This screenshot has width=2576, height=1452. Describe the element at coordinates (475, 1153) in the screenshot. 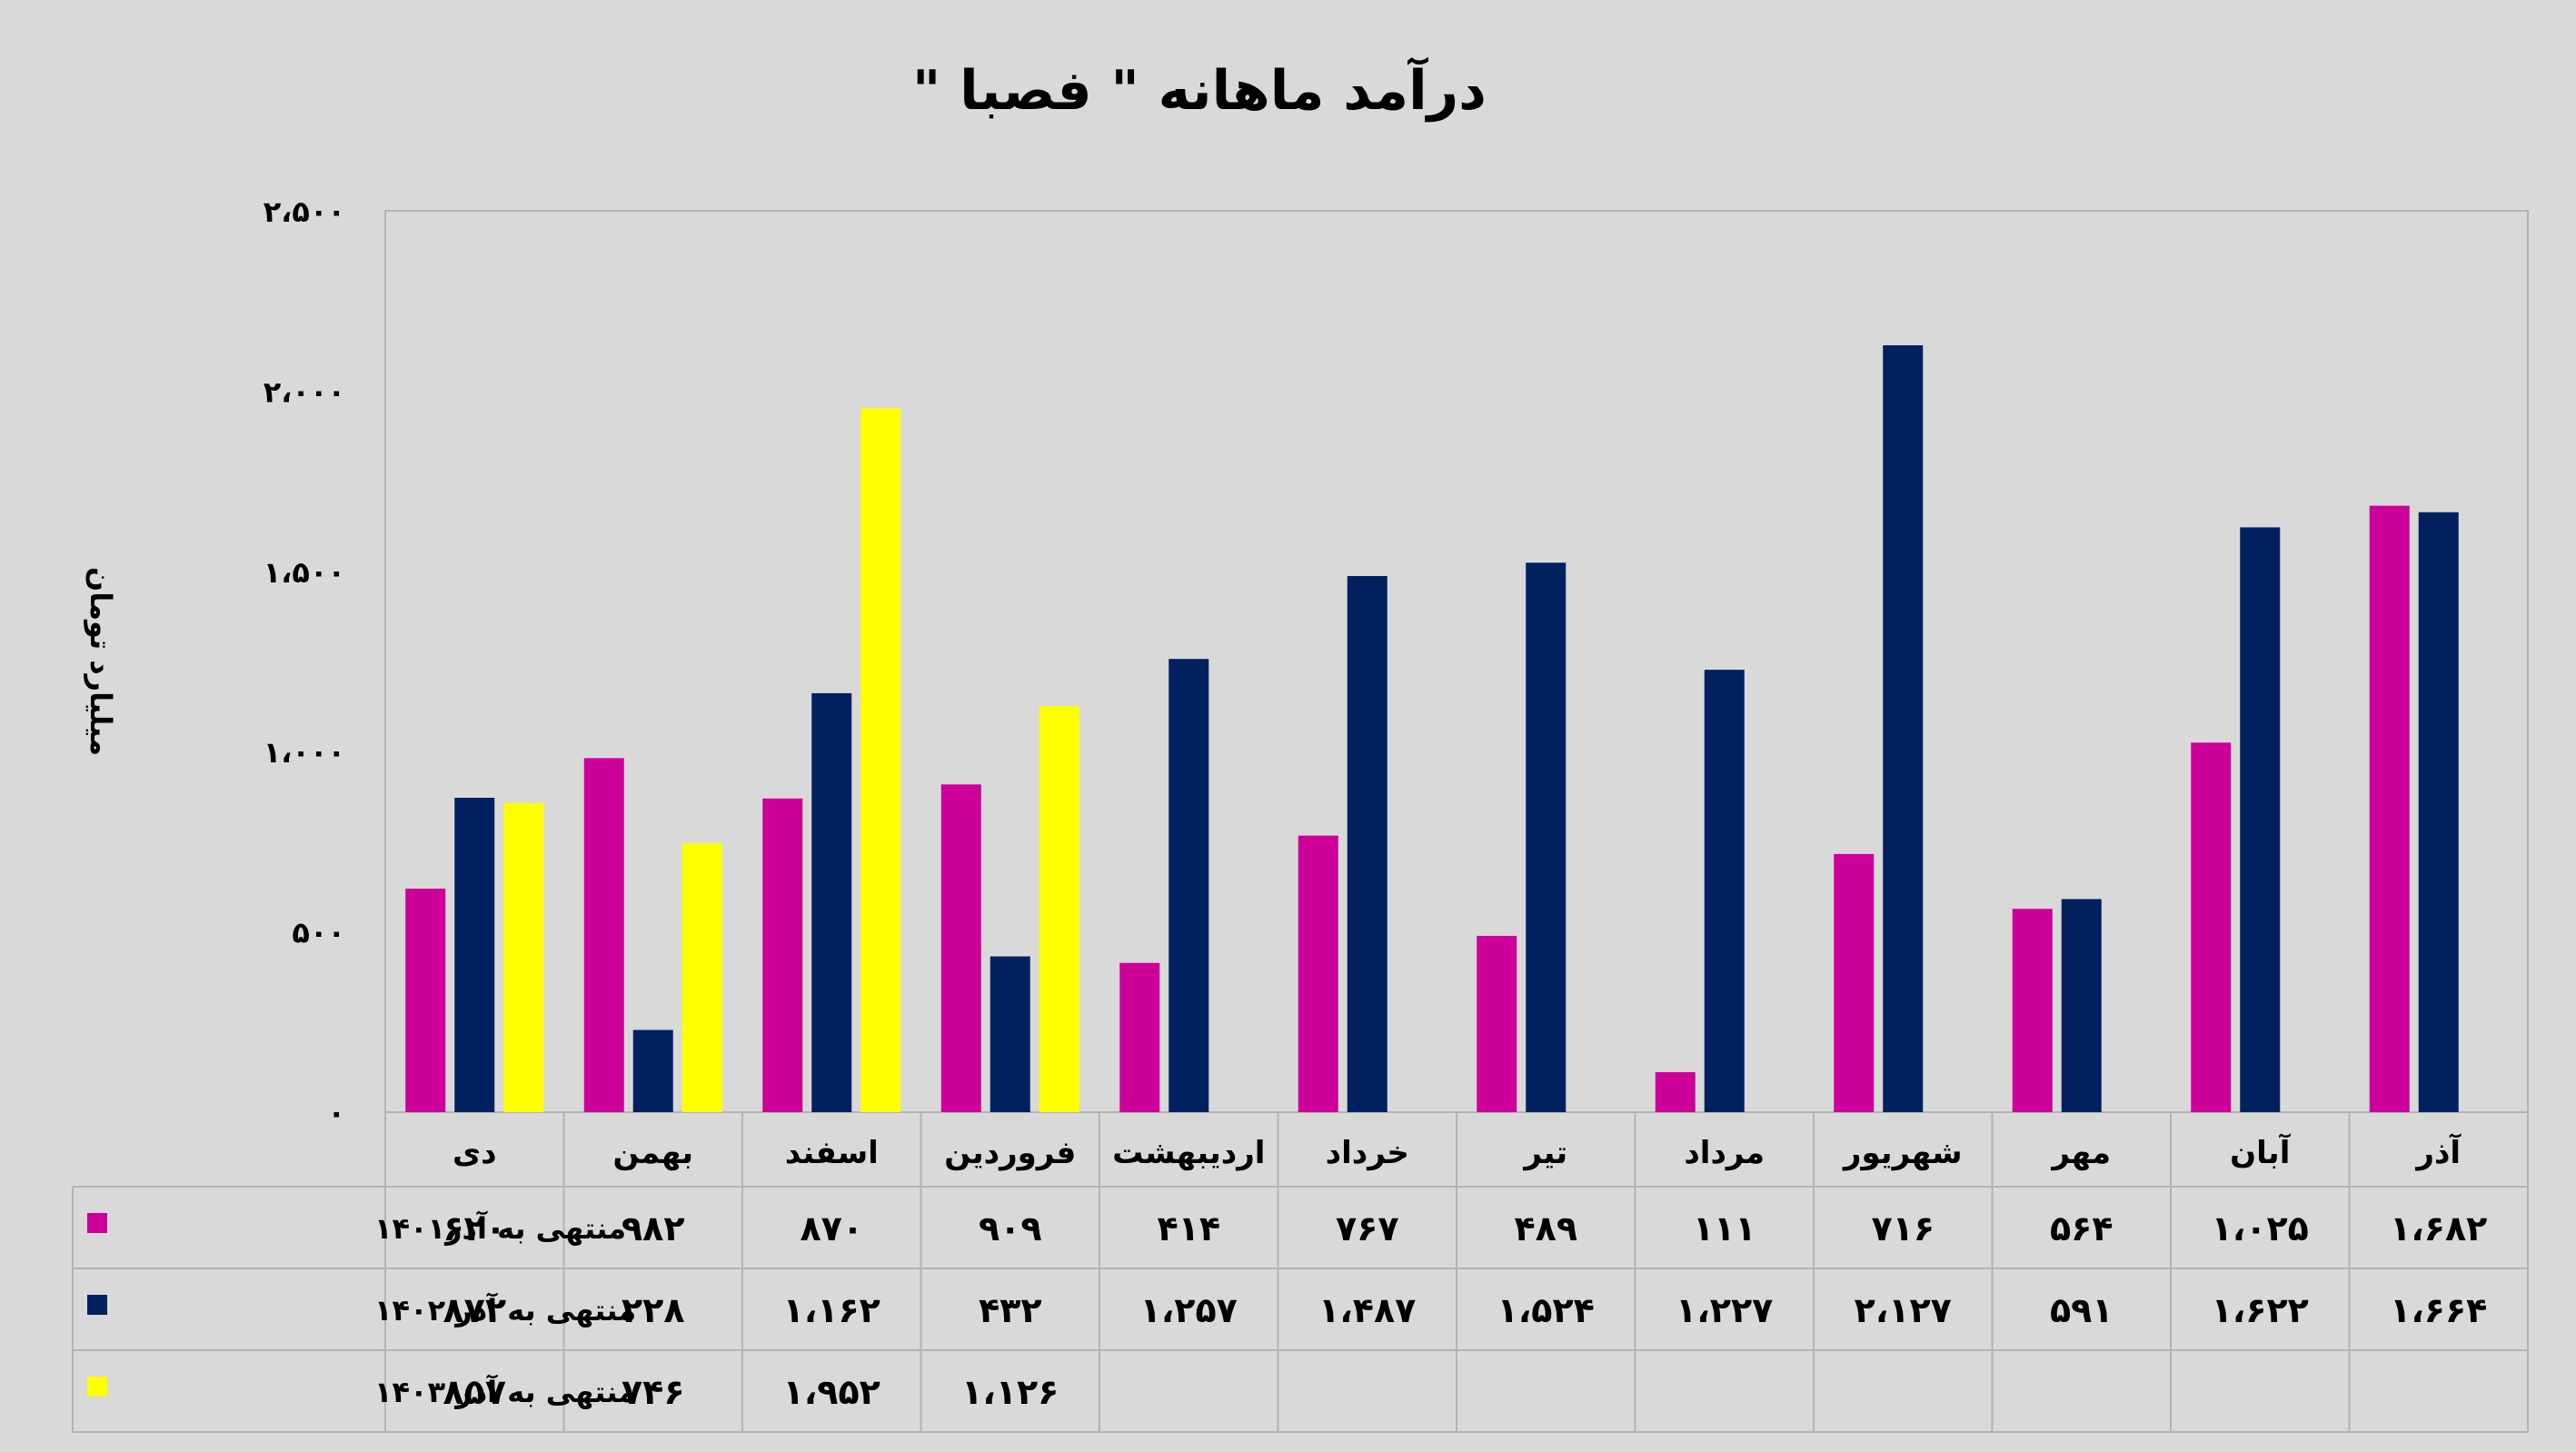

I see `category-label: دی` at that location.